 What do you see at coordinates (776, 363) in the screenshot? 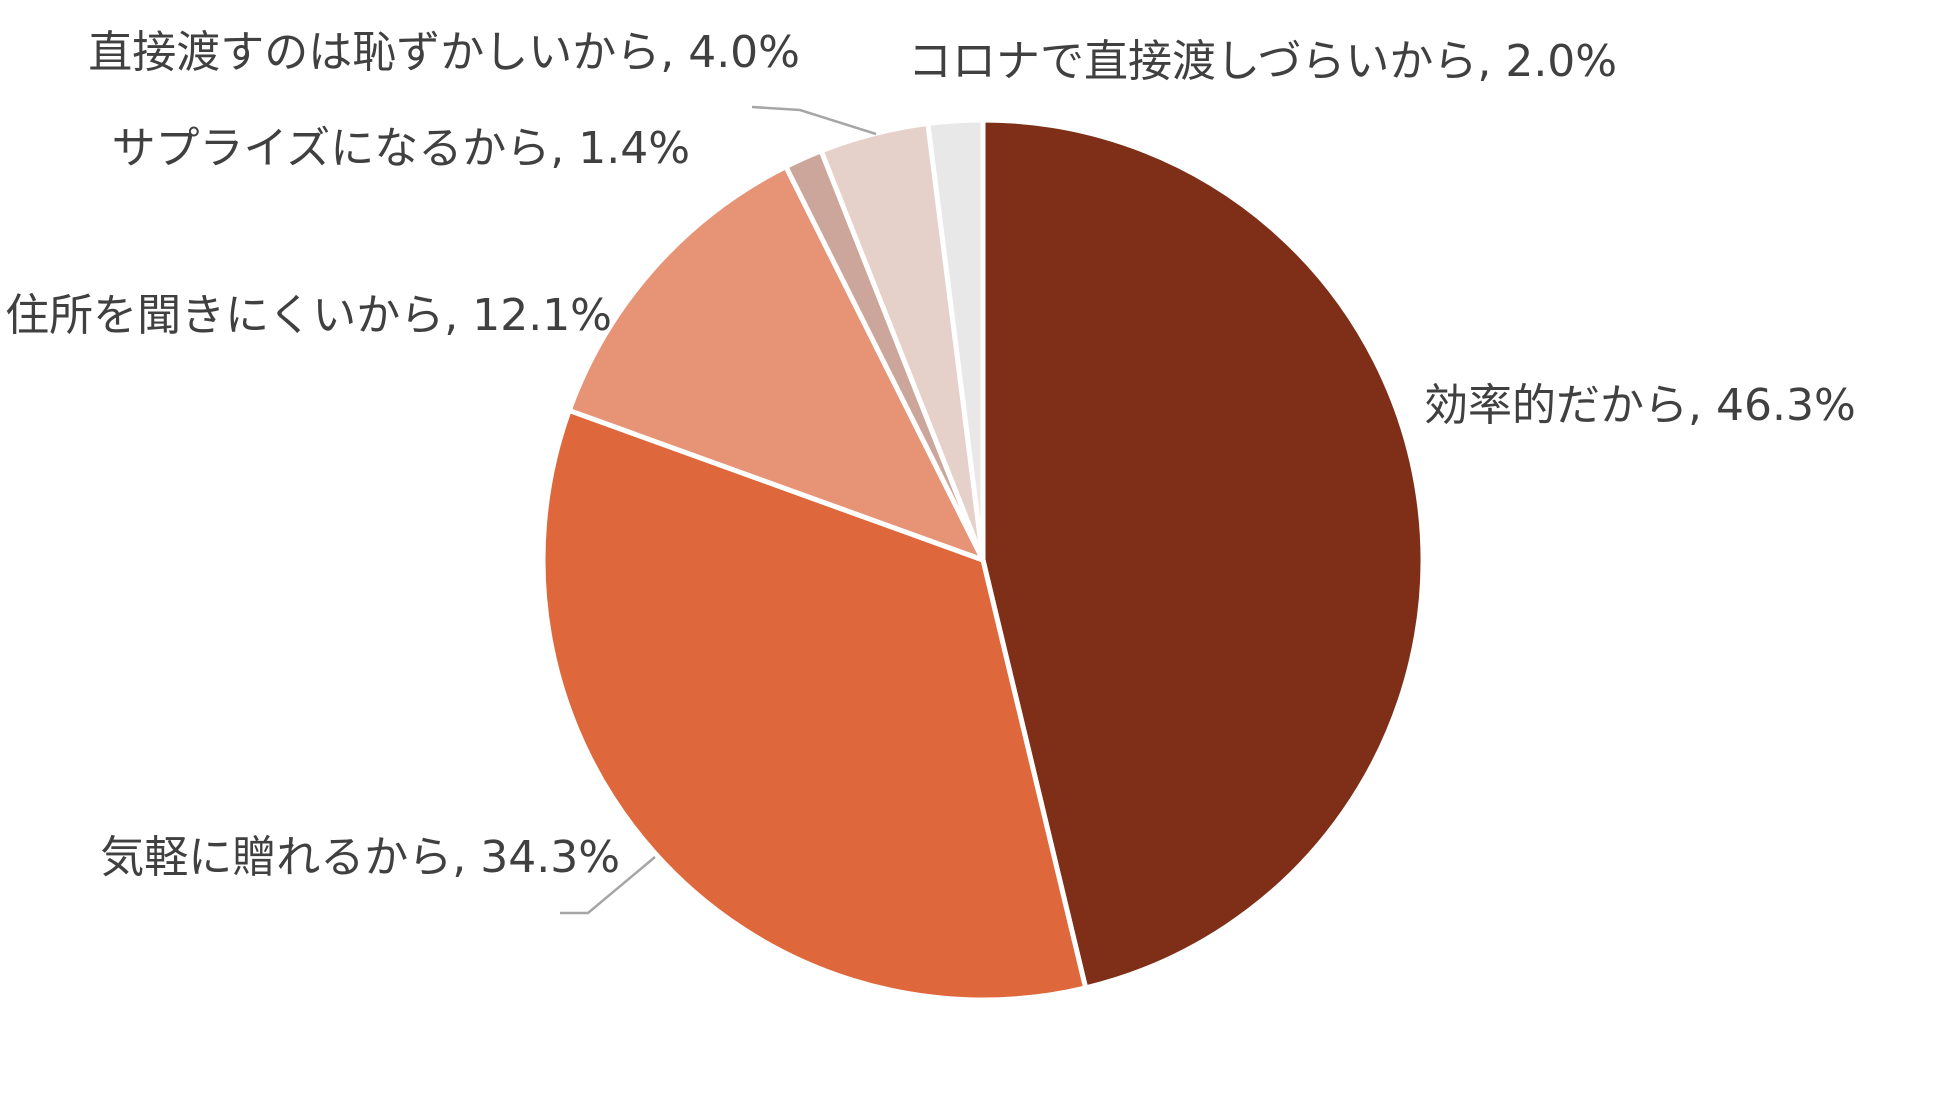
I see `pie-slice-hard-to-ask-address` at bounding box center [776, 363].